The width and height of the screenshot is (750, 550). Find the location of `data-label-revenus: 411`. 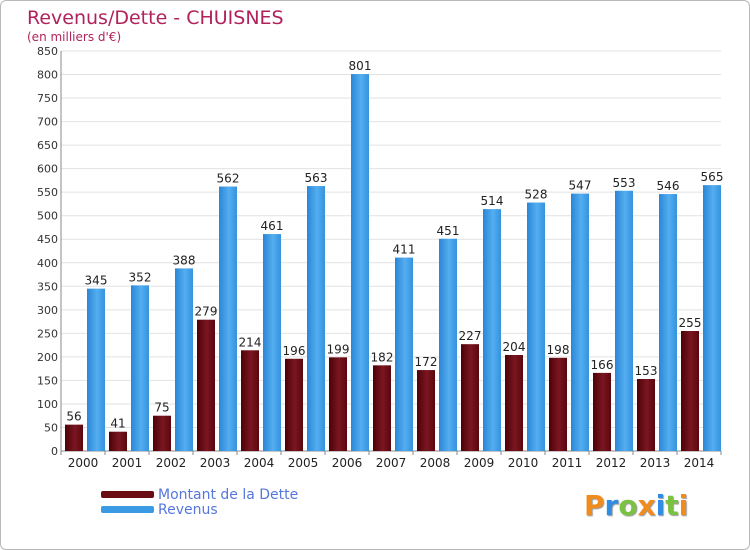

data-label-revenus: 411 is located at coordinates (404, 250).